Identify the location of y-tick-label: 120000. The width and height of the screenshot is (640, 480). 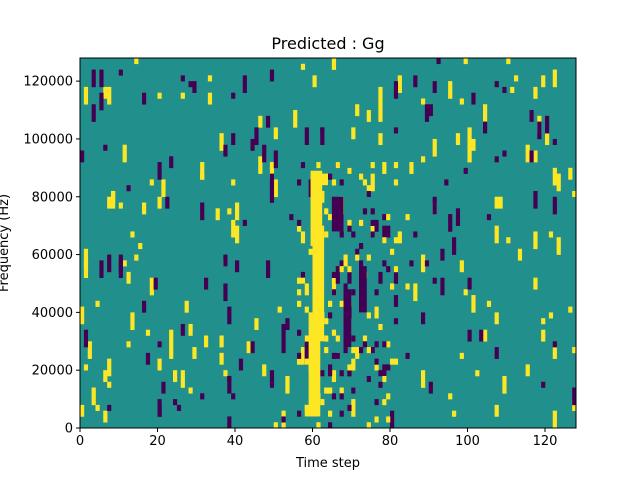
(48, 82).